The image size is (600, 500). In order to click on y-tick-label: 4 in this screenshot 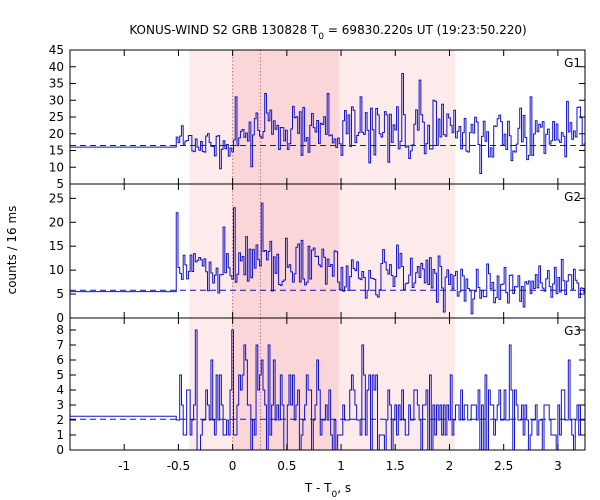, I will do `click(60, 390)`.